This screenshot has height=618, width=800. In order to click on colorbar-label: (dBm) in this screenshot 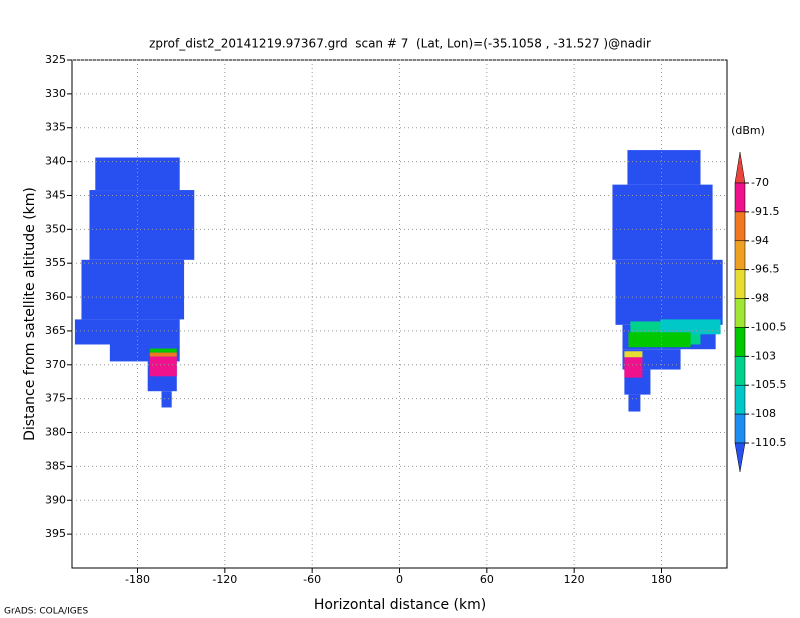, I will do `click(748, 130)`.